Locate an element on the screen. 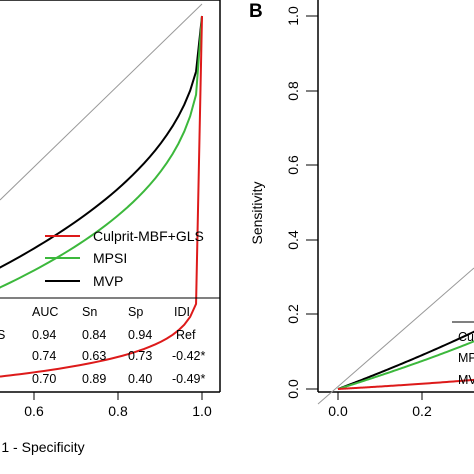  x-tick-label: 0.2 is located at coordinates (422, 411).